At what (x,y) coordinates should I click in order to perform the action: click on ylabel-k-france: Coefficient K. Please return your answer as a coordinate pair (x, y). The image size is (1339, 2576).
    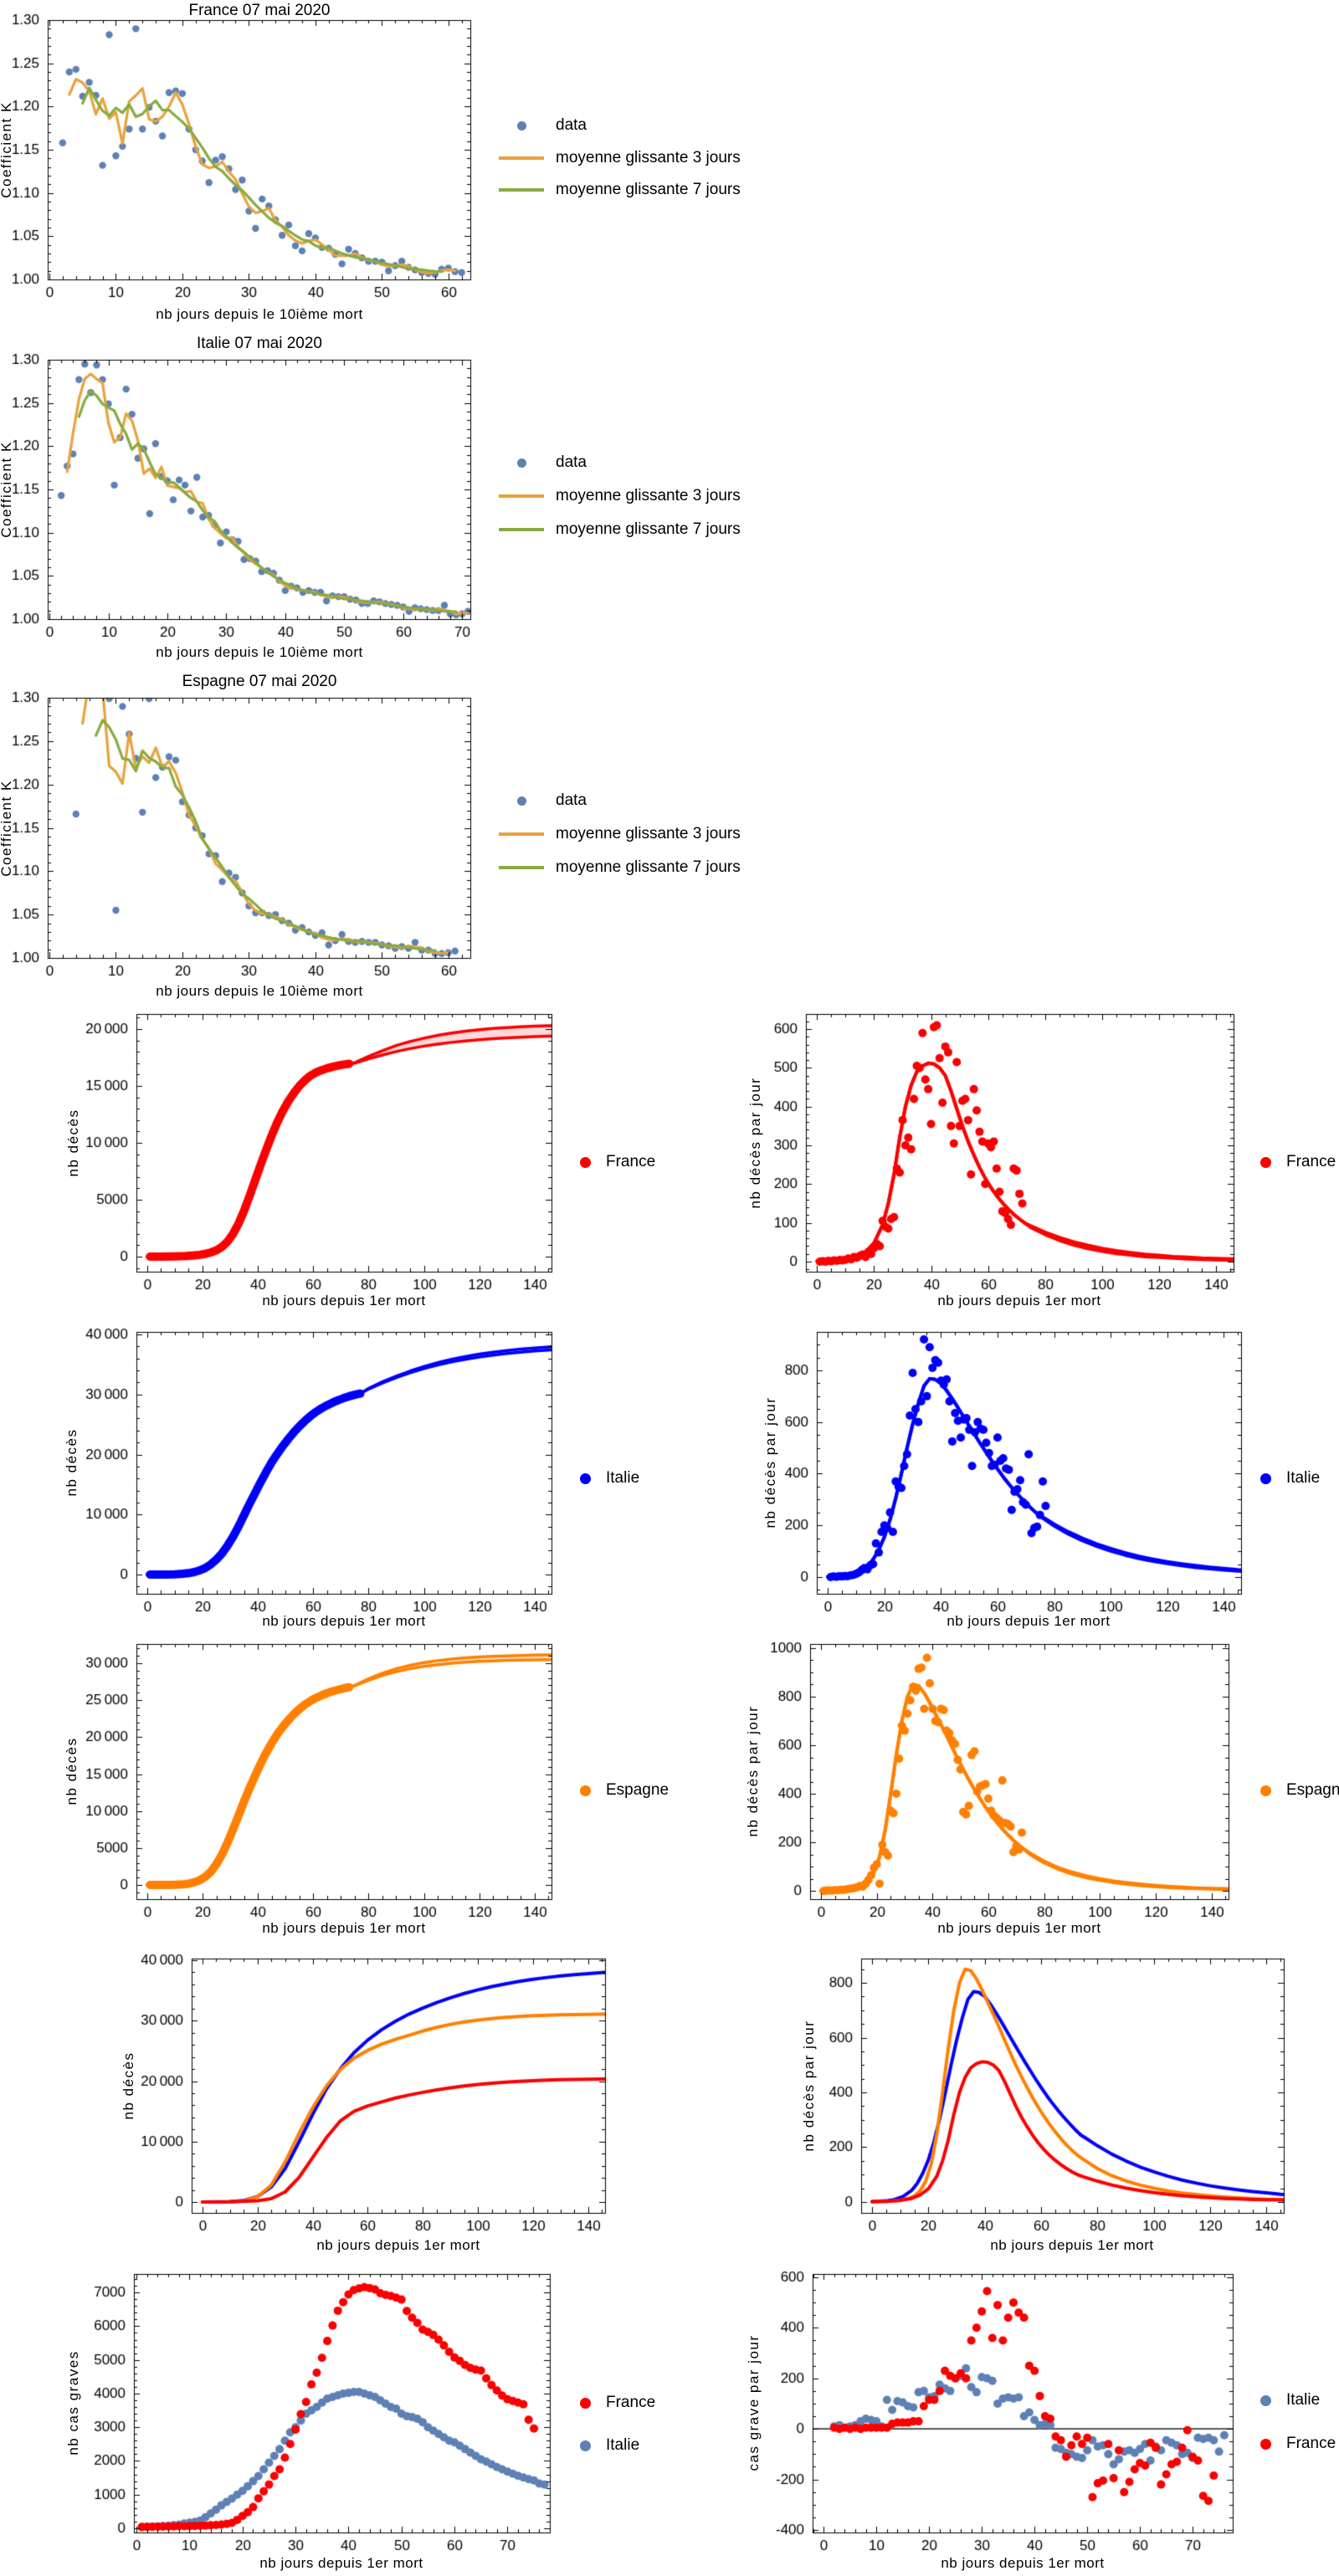
    Looking at the image, I should click on (7, 150).